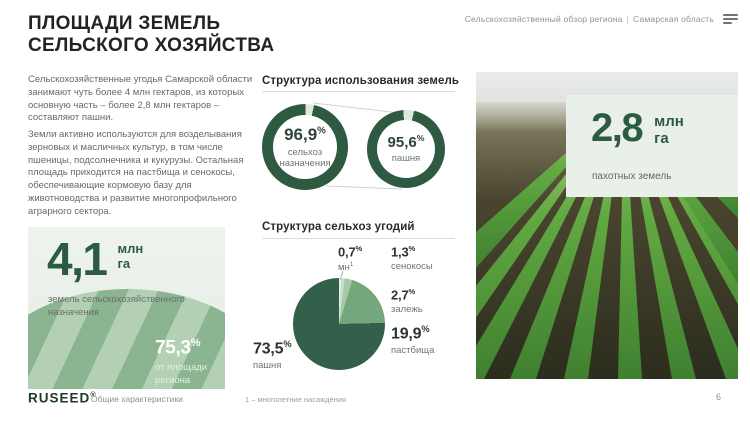  Describe the element at coordinates (151, 46) in the screenshot. I see `page-title-line2: СЕЛЬСКОГО ХОЗЯЙСТВА` at that location.